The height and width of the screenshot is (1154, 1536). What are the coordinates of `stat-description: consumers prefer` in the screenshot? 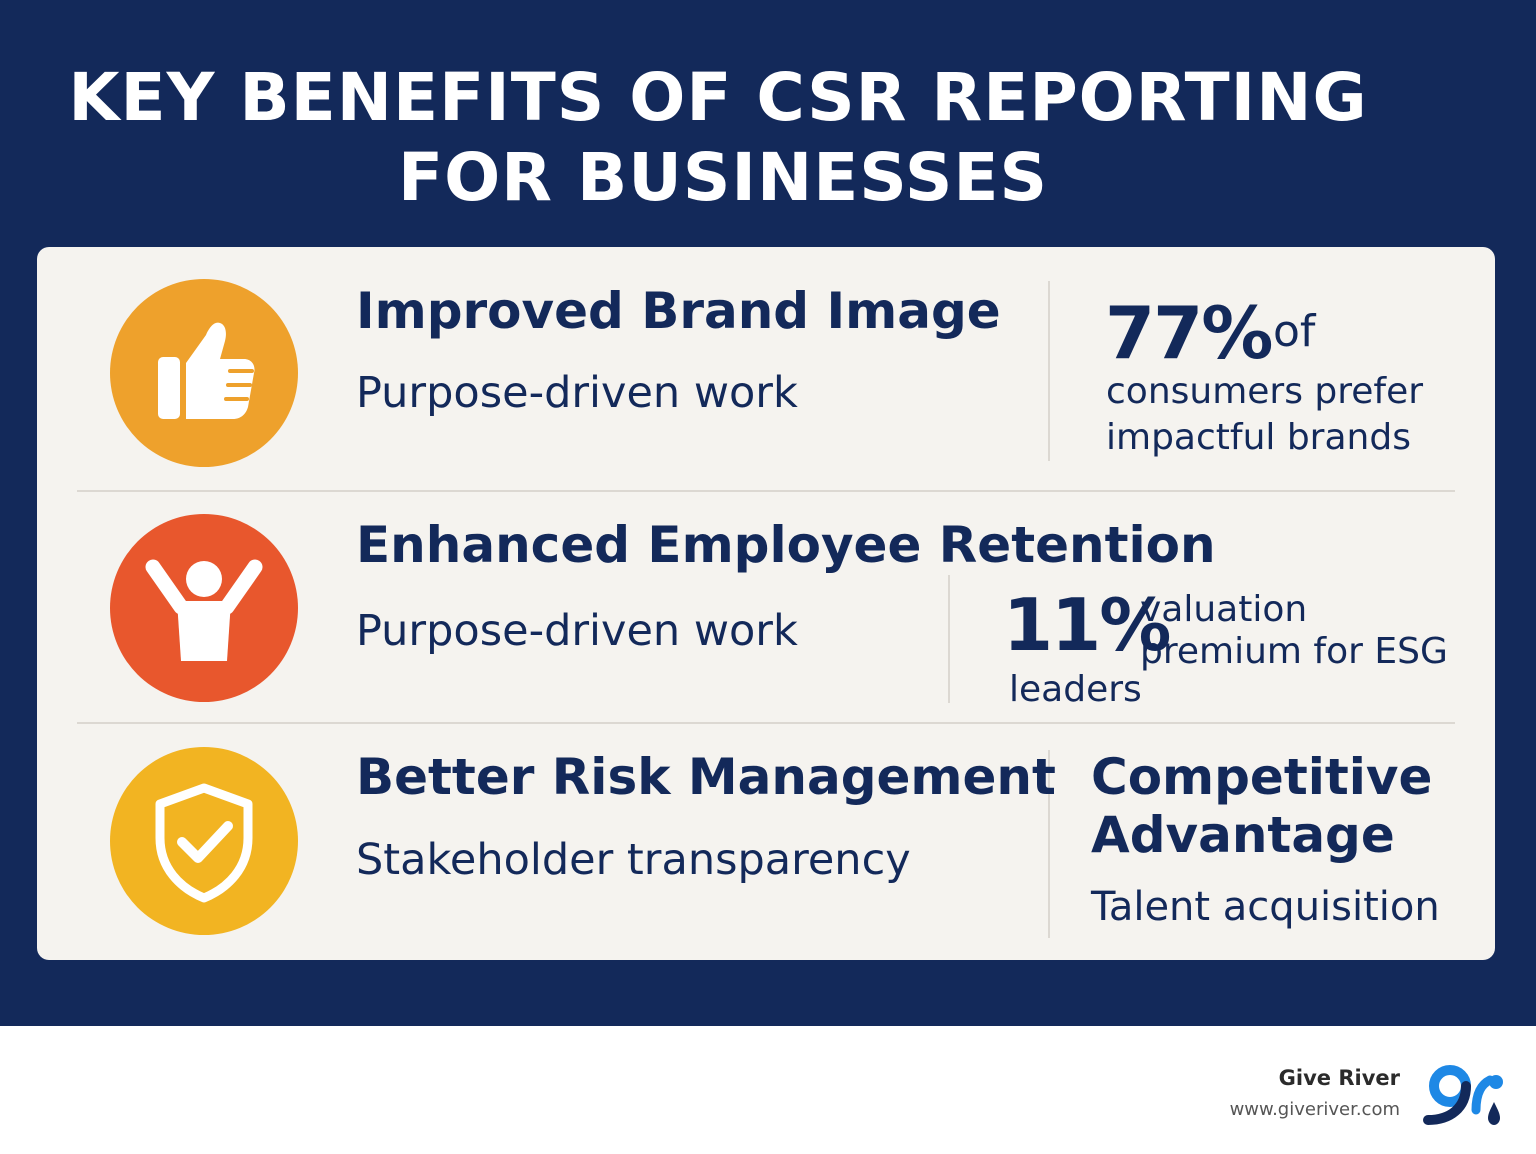 It's located at (1265, 391).